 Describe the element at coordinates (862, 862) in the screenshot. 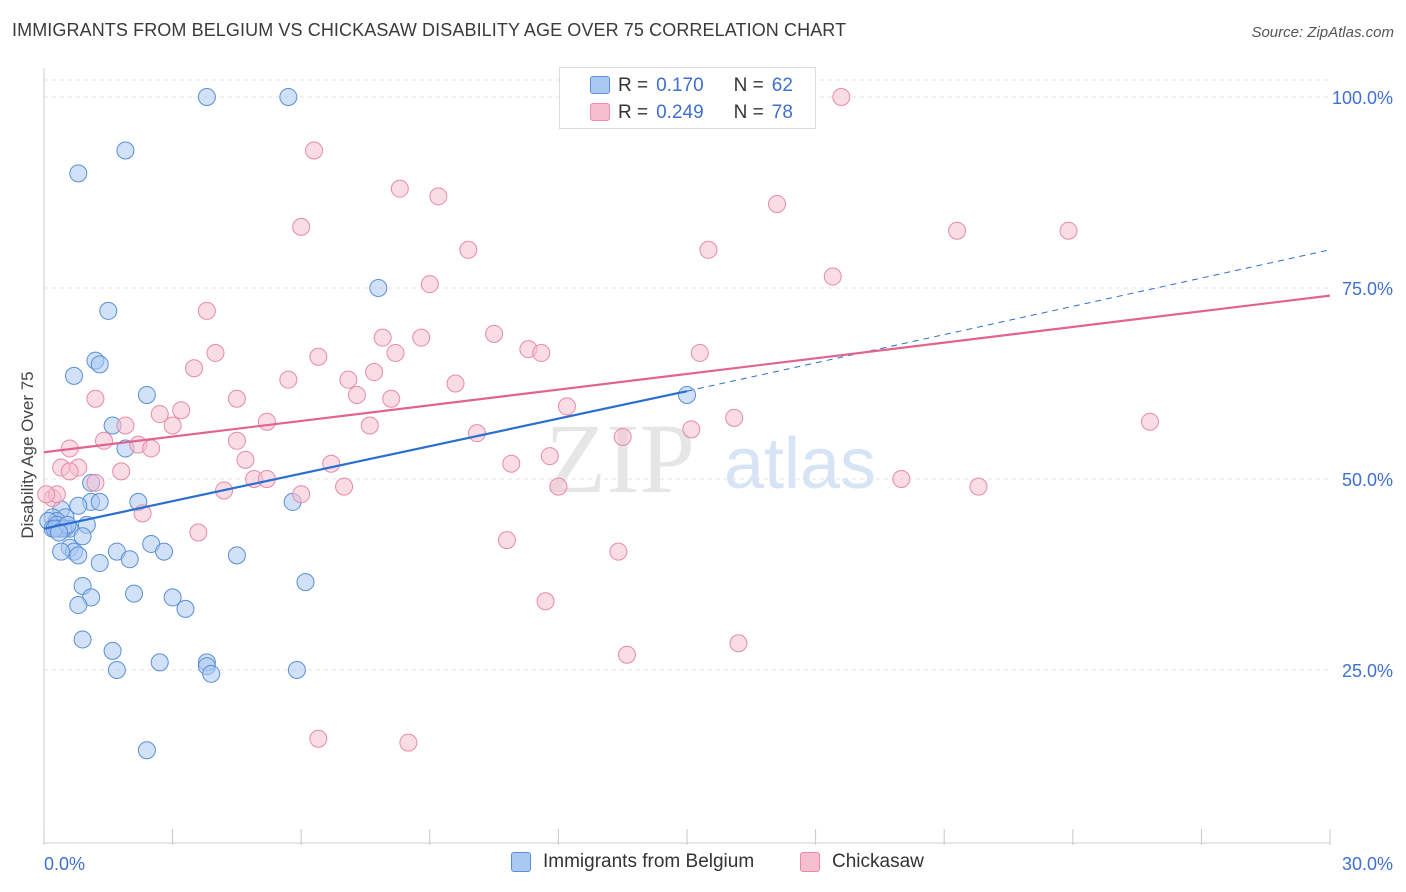

I see `legend-item-chickasaw: Chickasaw` at that location.